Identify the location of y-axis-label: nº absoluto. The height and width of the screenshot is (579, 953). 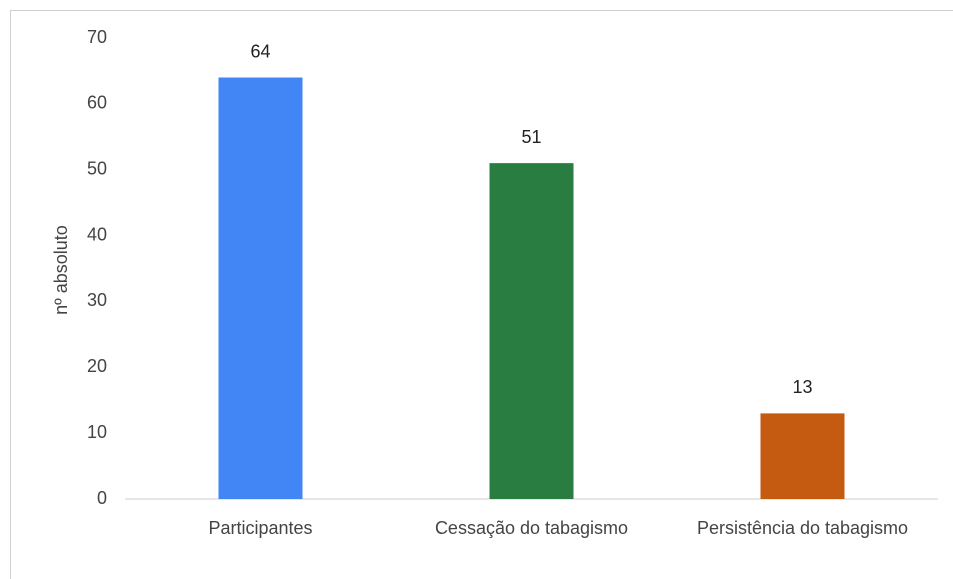
(61, 270).